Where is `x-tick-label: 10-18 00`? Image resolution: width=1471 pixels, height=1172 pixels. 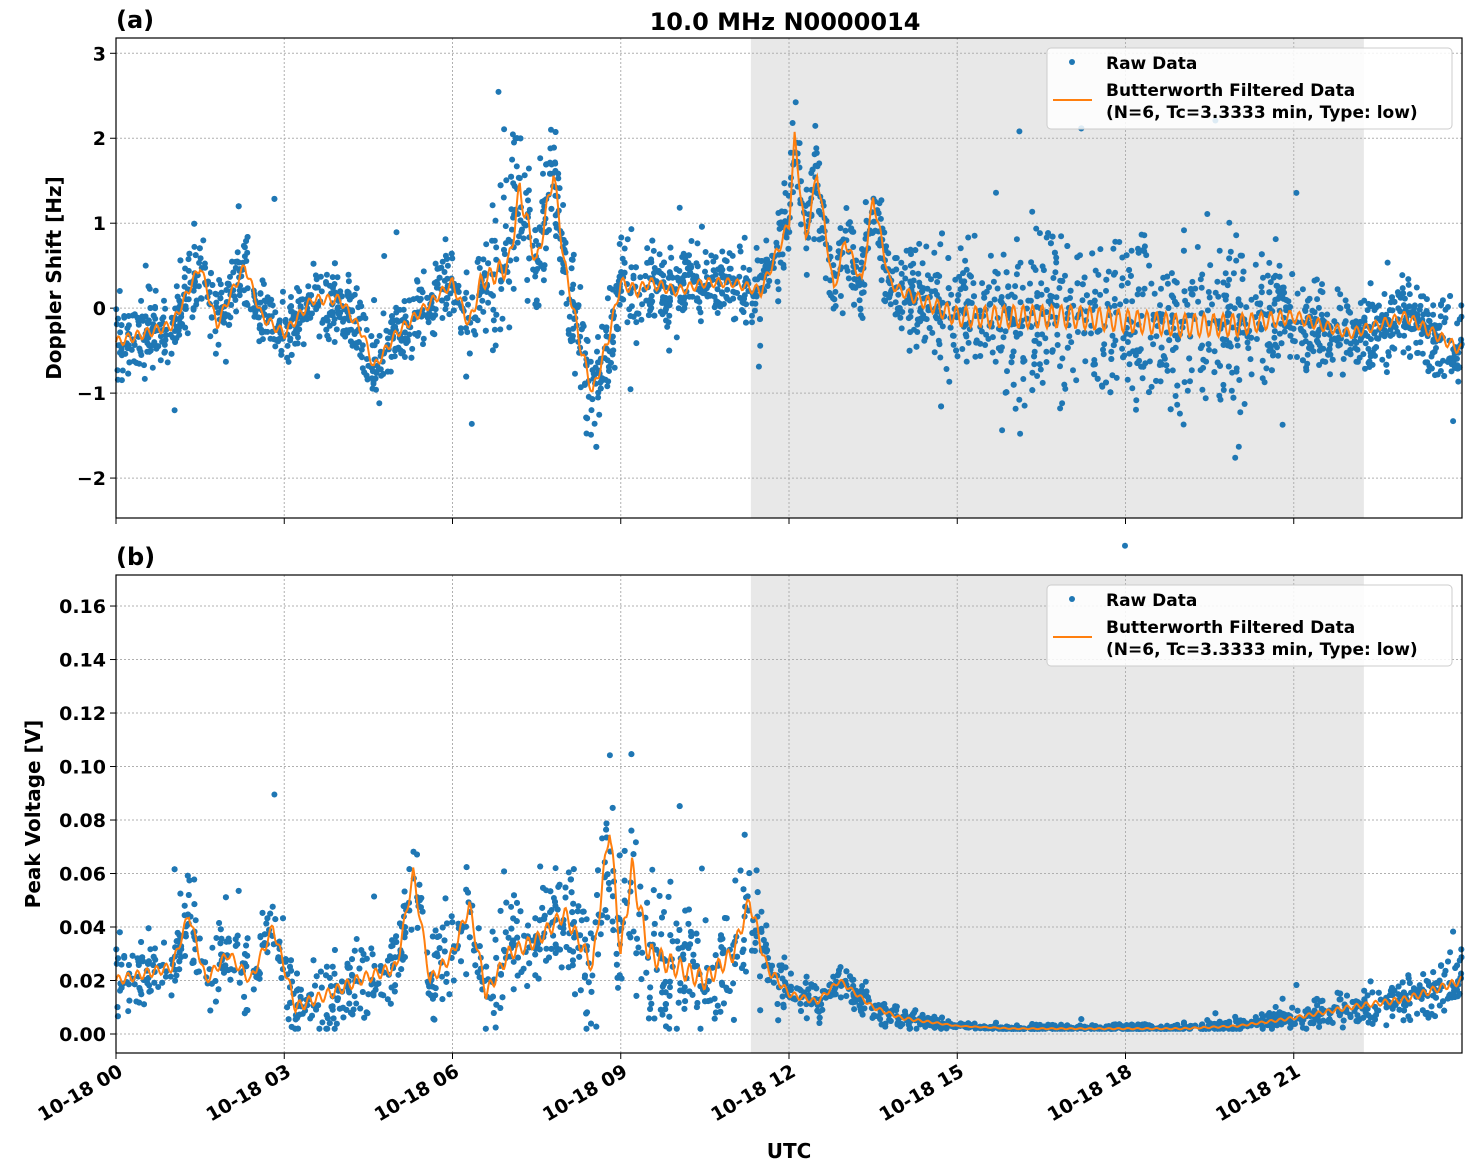
x-tick-label: 10-18 00 is located at coordinates (80, 1093).